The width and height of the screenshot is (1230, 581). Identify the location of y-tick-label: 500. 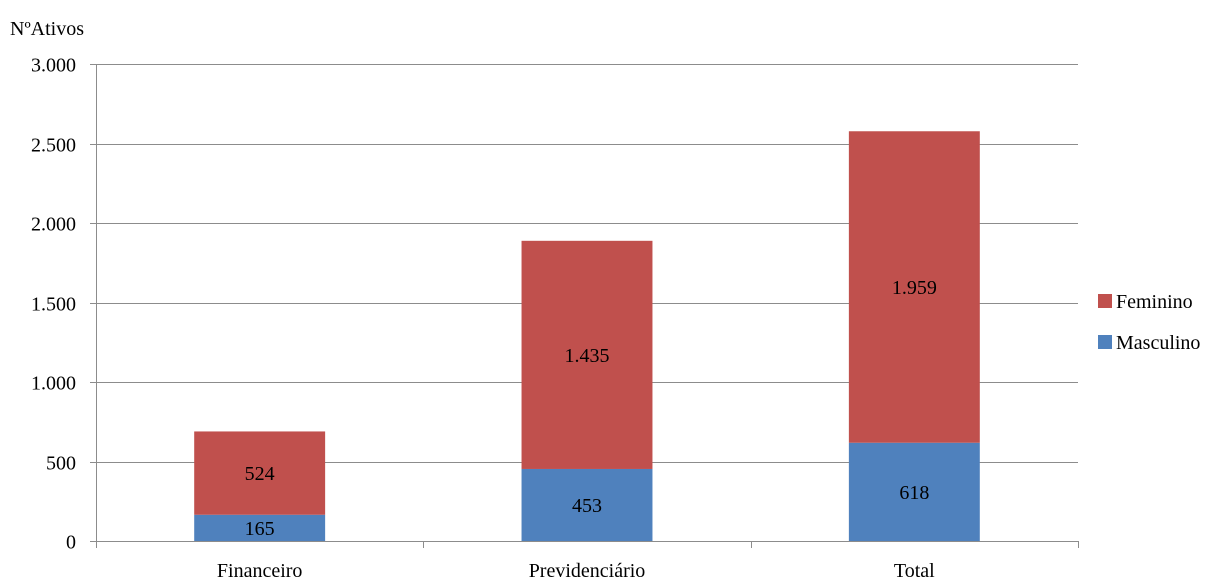
(61, 464).